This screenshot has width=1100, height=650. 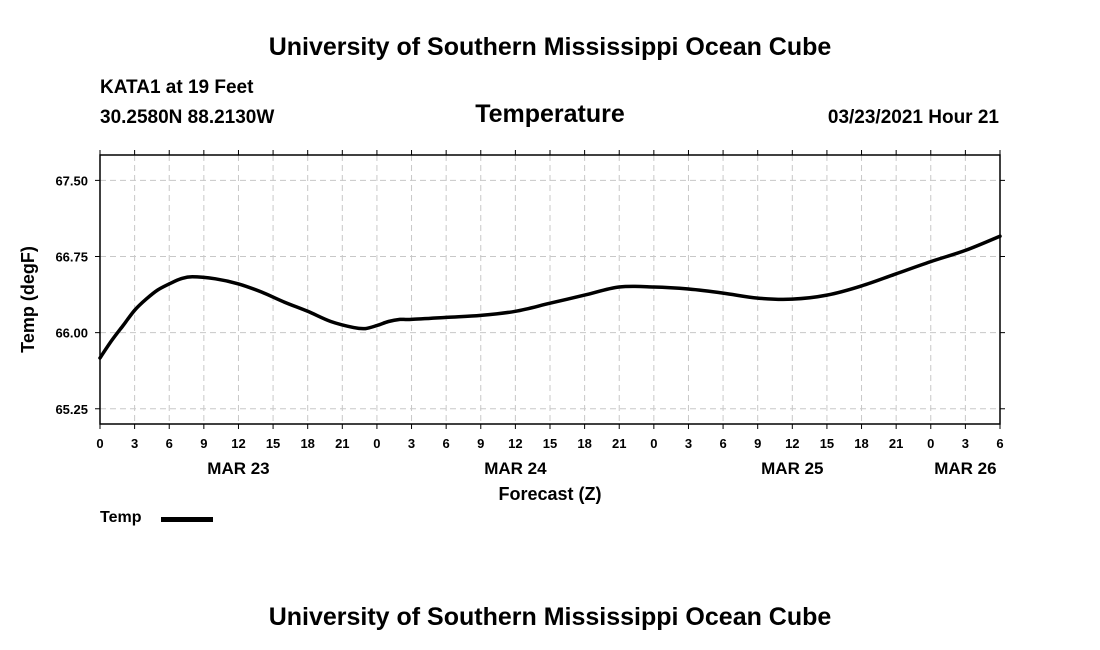 What do you see at coordinates (913, 117) in the screenshot?
I see `datetime-label: 03/23/2021 Hour 21` at bounding box center [913, 117].